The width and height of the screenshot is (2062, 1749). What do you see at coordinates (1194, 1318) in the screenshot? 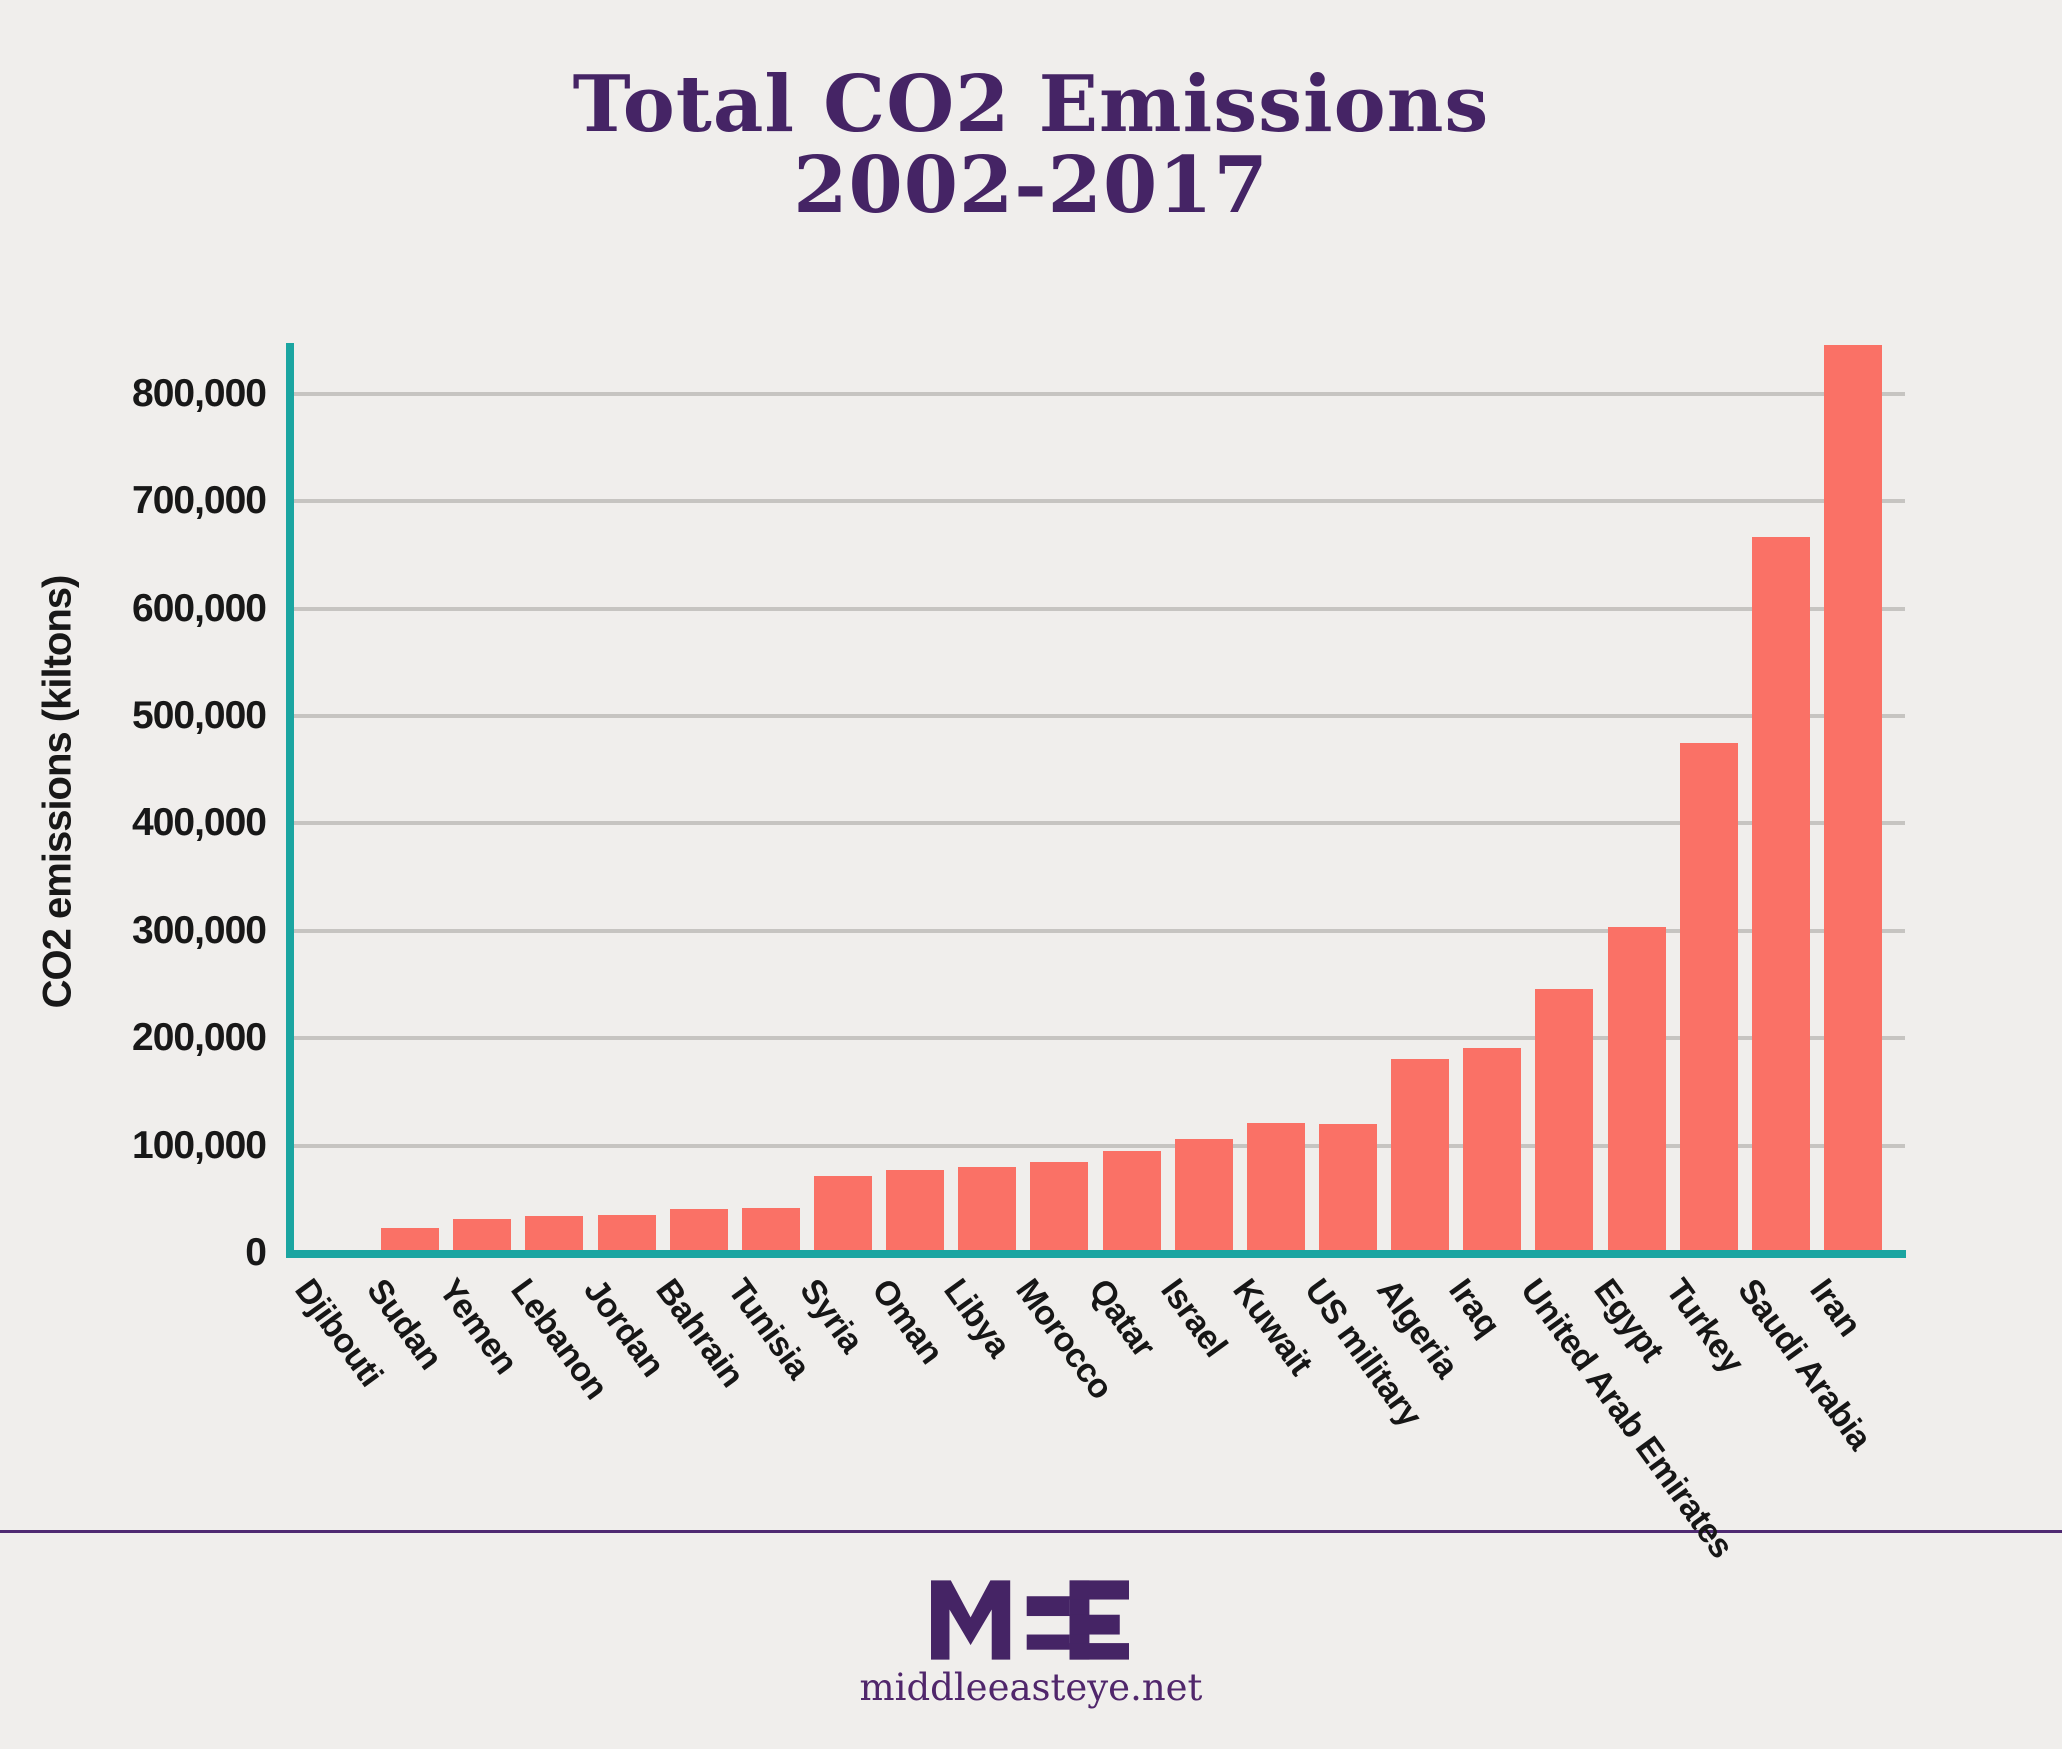
I see `x-label-israel: Israel` at bounding box center [1194, 1318].